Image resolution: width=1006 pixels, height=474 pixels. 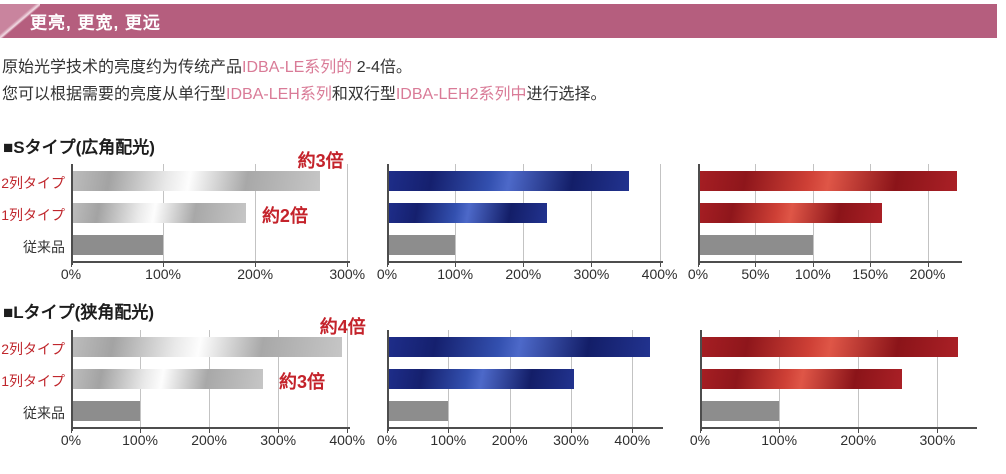 I want to click on annotation: 約2倍, so click(x=284, y=216).